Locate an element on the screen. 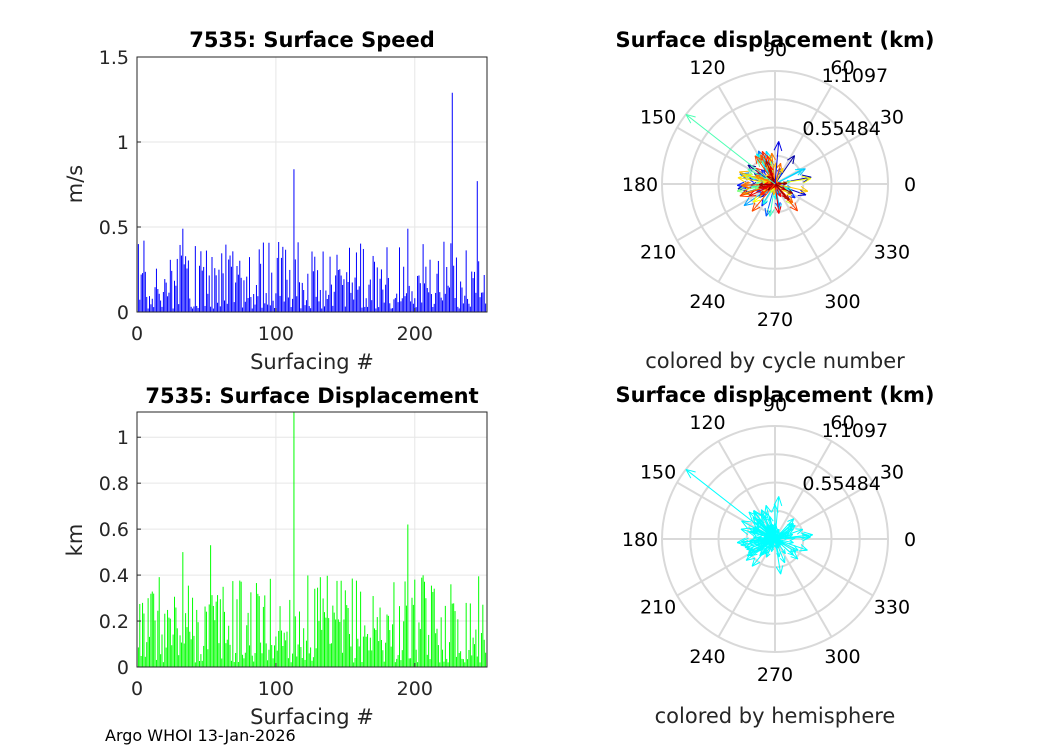 The image size is (1050, 750). speed-xlabel: Surfacing # is located at coordinates (312, 362).